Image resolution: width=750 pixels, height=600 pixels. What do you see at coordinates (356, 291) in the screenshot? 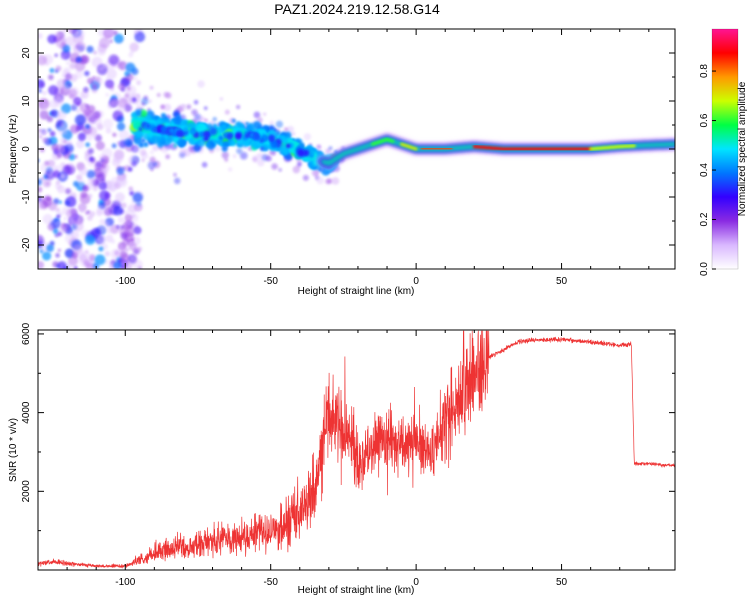
I see `spectrogram-x-axis-label: Height of straight line (km)` at bounding box center [356, 291].